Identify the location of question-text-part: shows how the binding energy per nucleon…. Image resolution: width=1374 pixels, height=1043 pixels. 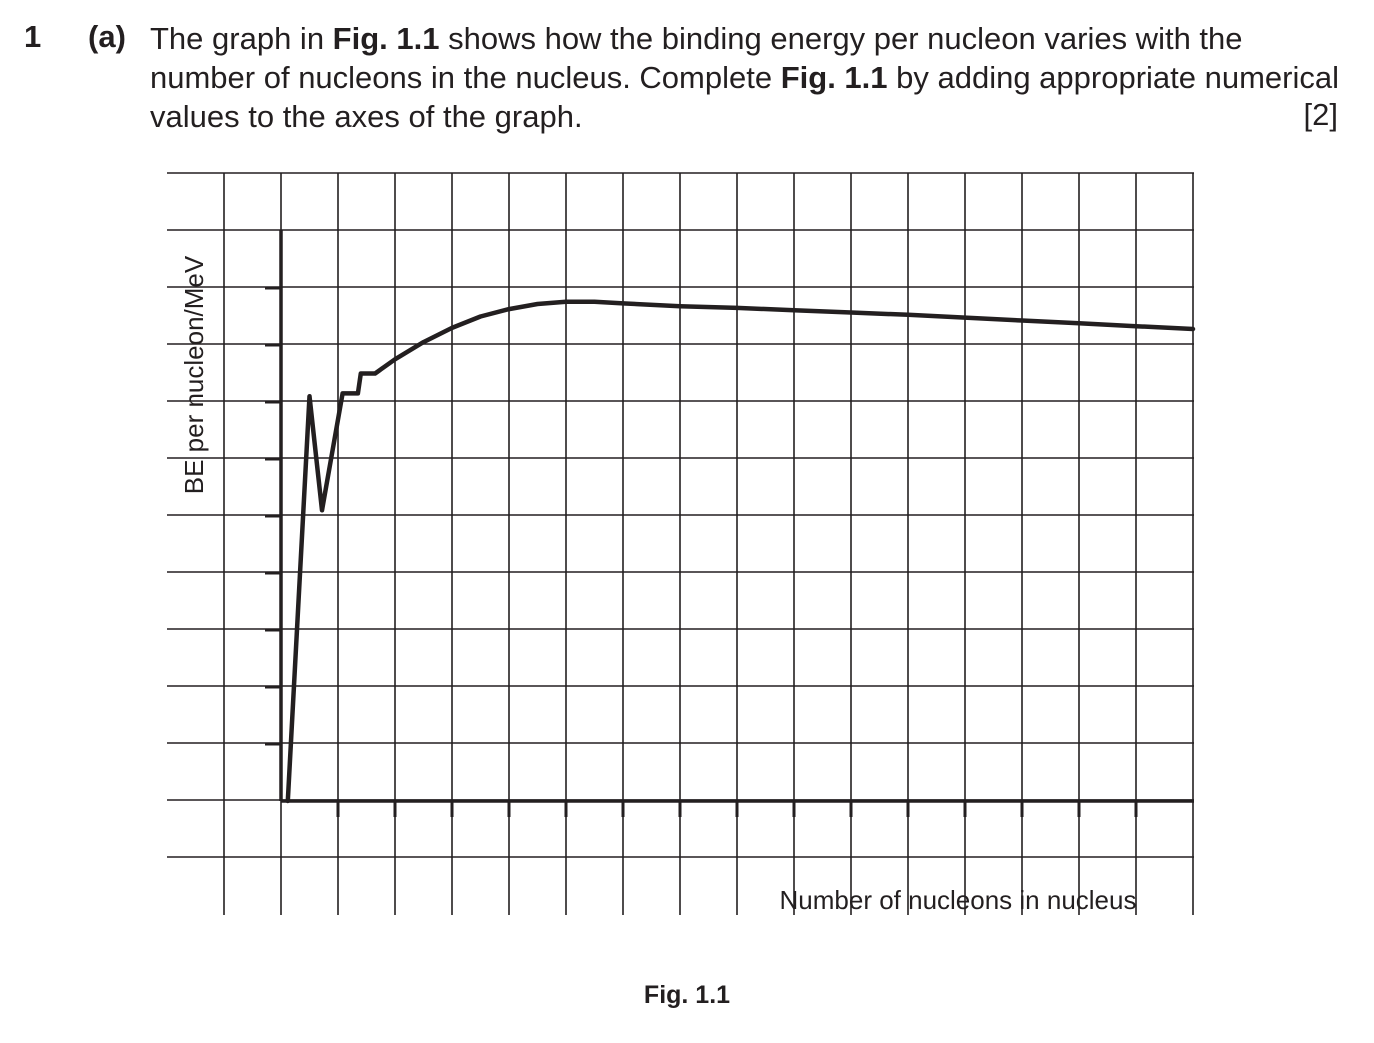
(696, 58).